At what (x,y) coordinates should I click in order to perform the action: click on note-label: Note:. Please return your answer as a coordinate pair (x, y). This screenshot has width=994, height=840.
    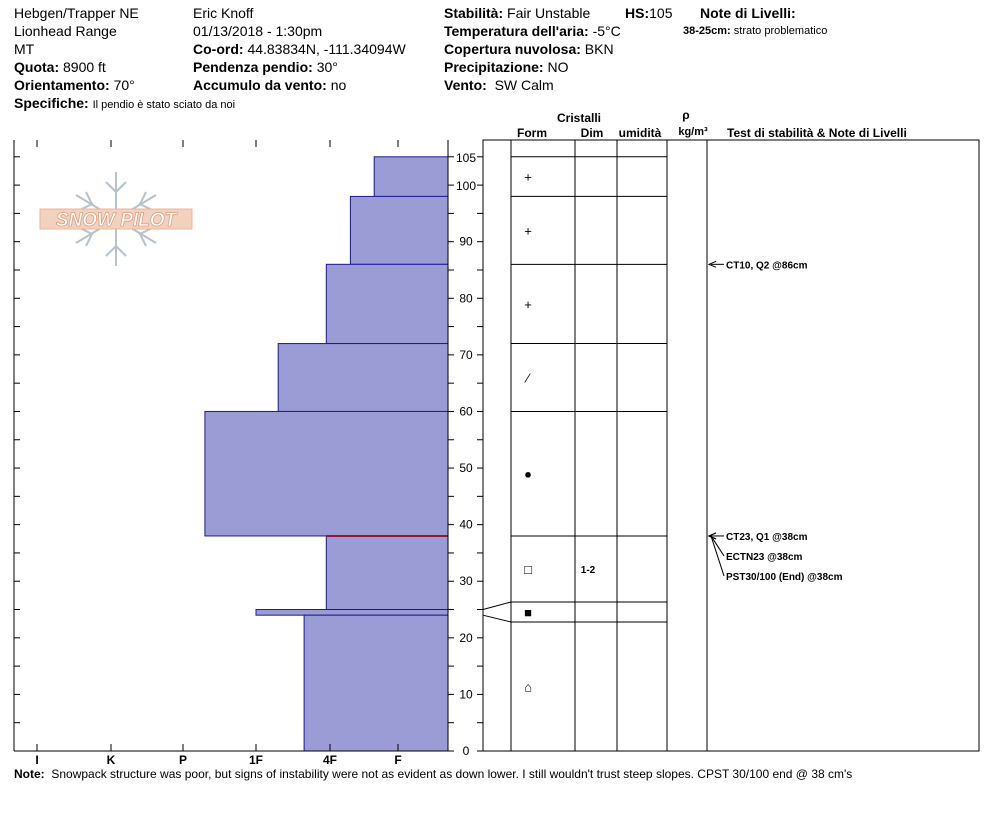
    Looking at the image, I should click on (29, 774).